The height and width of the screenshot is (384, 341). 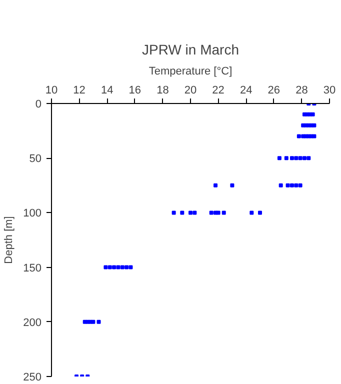 I want to click on x-tick-label: 26, so click(x=274, y=90).